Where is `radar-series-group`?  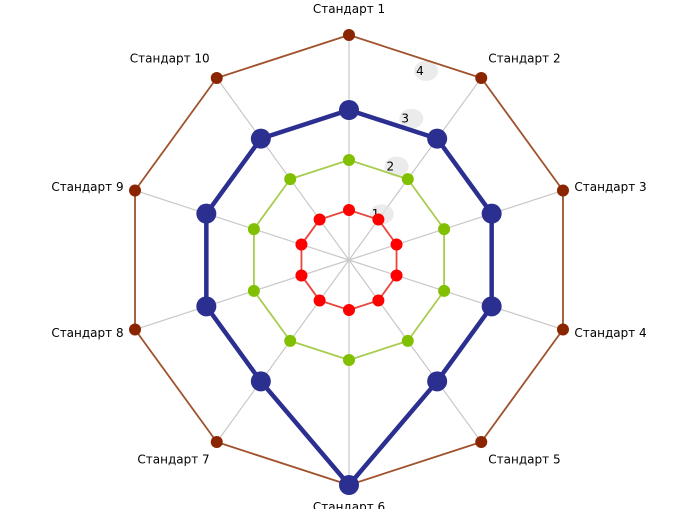 radar-series-group is located at coordinates (349, 260).